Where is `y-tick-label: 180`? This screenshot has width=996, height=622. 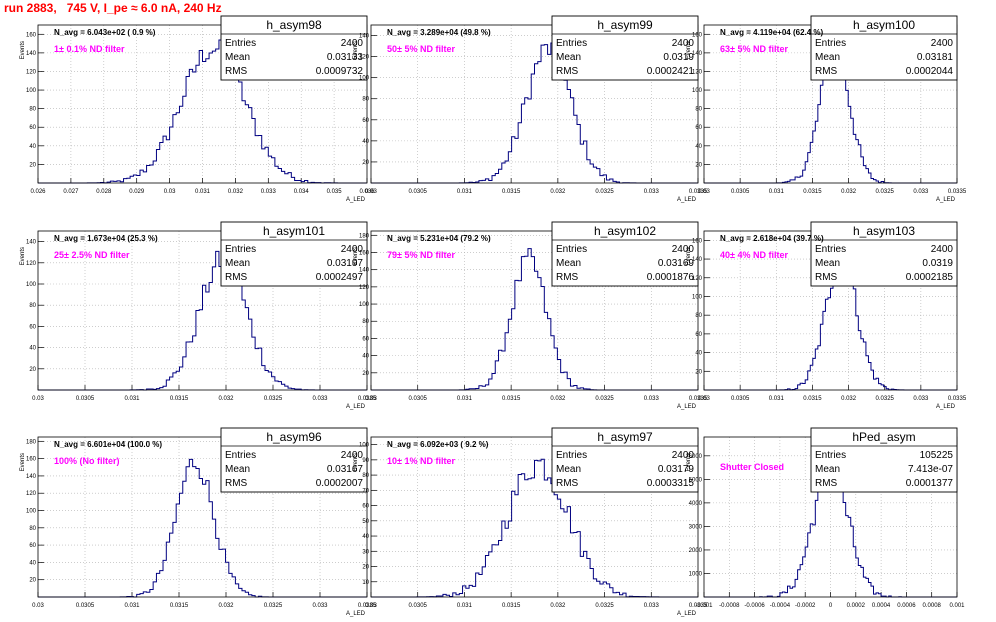 y-tick-label: 180 is located at coordinates (364, 236).